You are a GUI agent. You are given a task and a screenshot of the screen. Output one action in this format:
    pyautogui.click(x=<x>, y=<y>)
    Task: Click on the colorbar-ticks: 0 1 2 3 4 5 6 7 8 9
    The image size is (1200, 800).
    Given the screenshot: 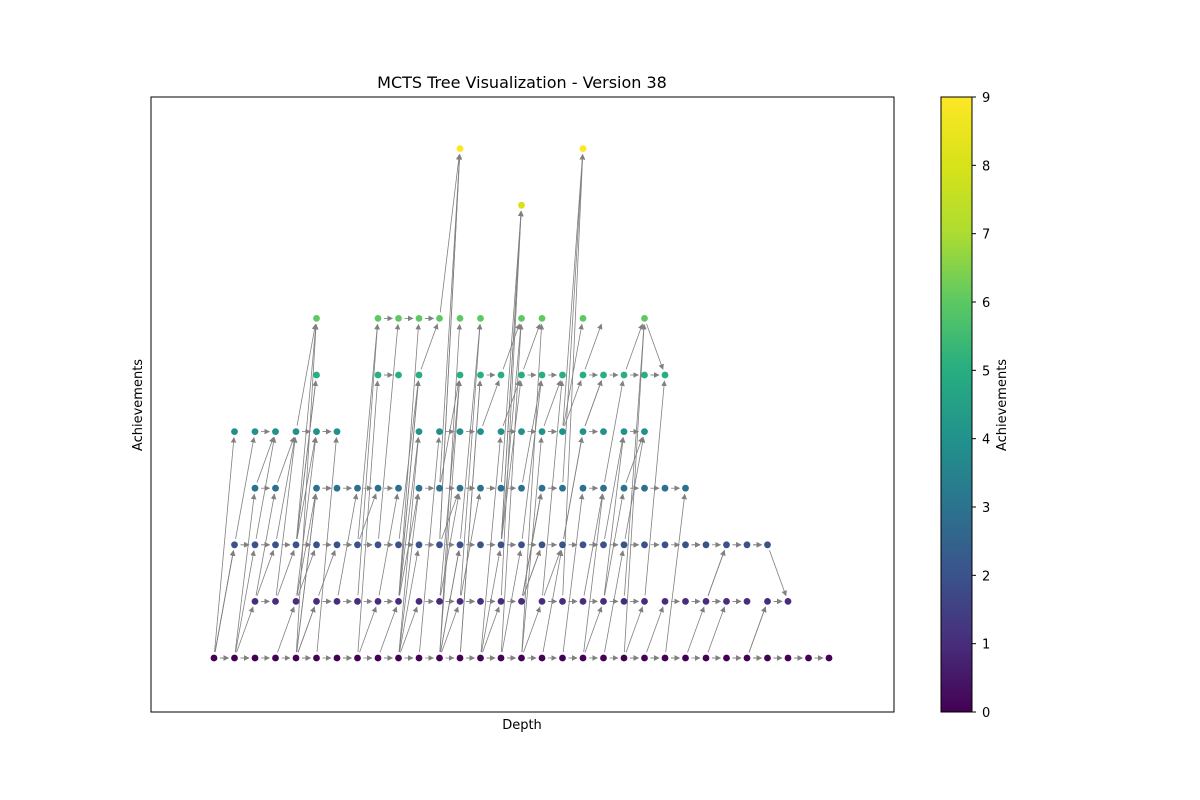 What is the action you would take?
    pyautogui.click(x=981, y=406)
    